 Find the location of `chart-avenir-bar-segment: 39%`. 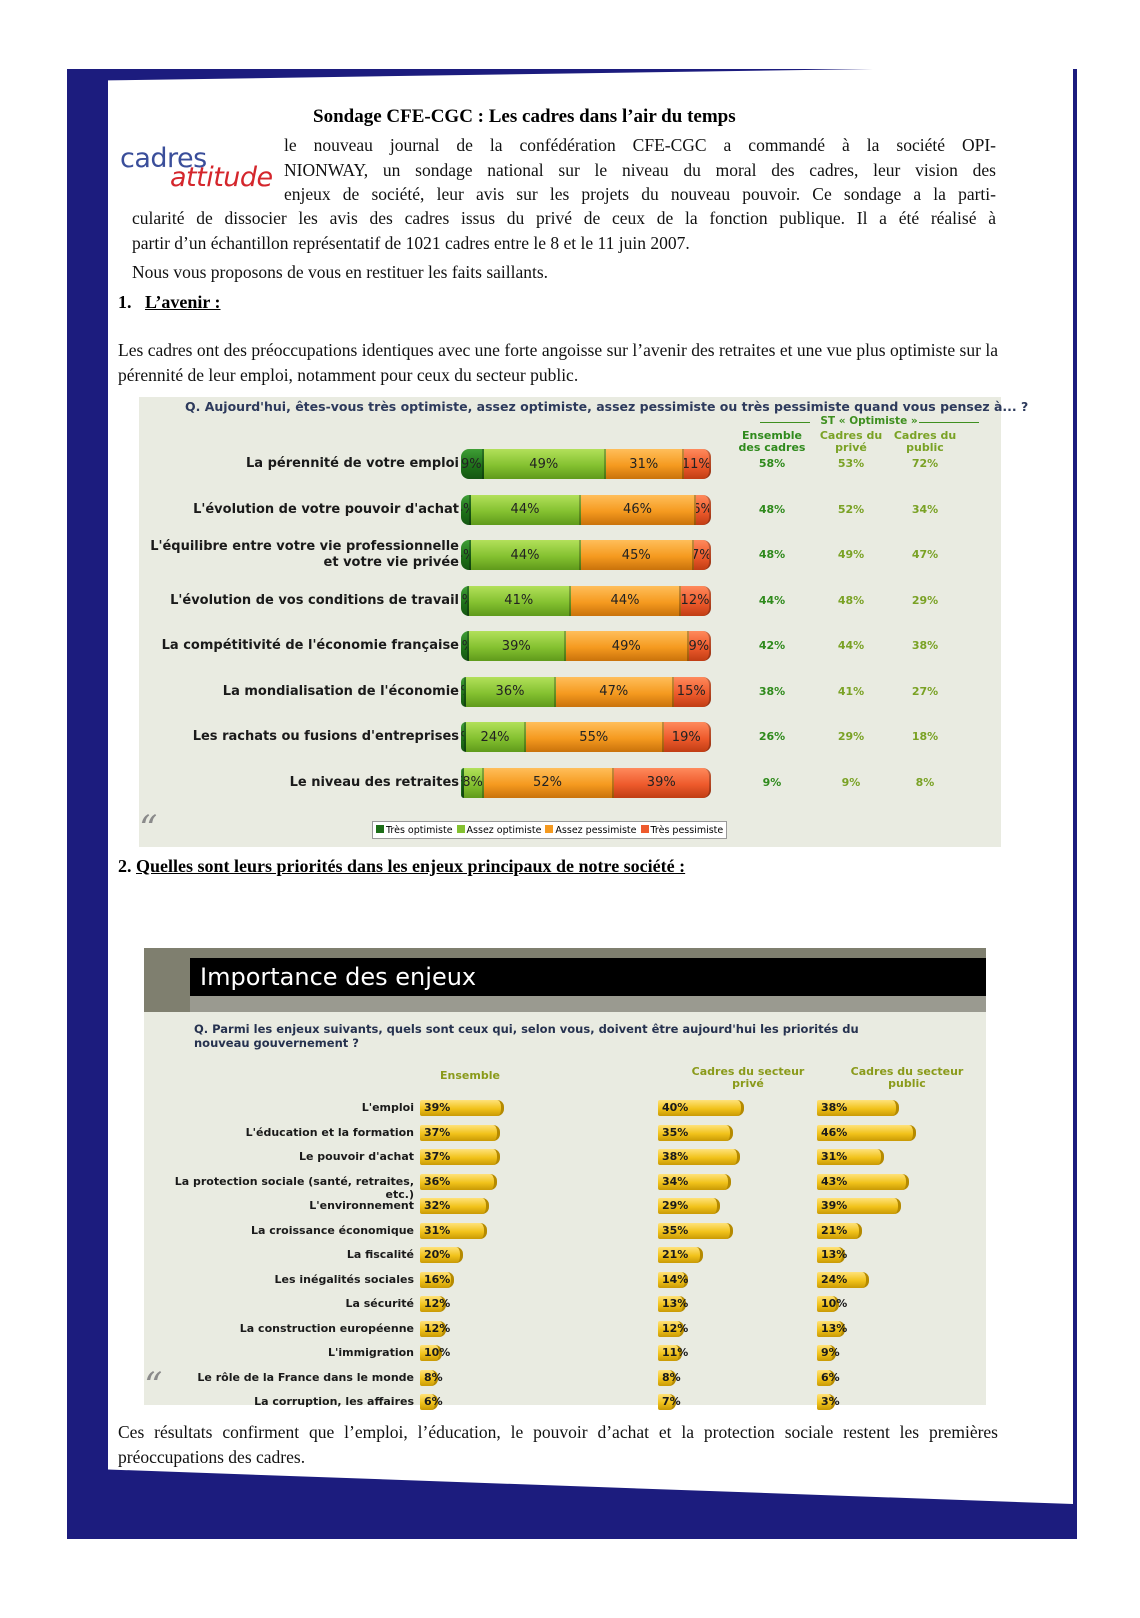

chart-avenir-bar-segment: 39% is located at coordinates (662, 782).